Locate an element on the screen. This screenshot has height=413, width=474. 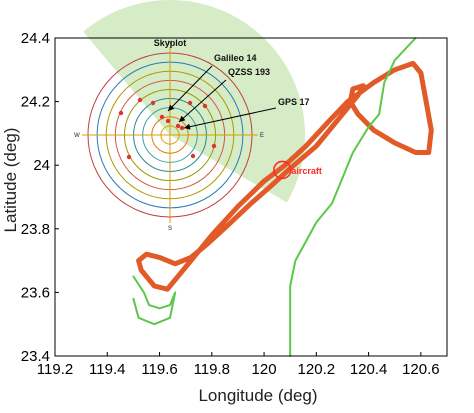
x-tick-label: 120.4 is located at coordinates (369, 369).